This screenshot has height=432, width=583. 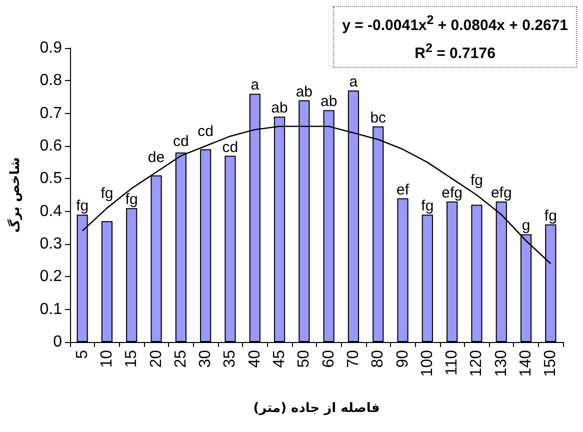 What do you see at coordinates (51, 146) in the screenshot?
I see `y-tick-label: 0.6` at bounding box center [51, 146].